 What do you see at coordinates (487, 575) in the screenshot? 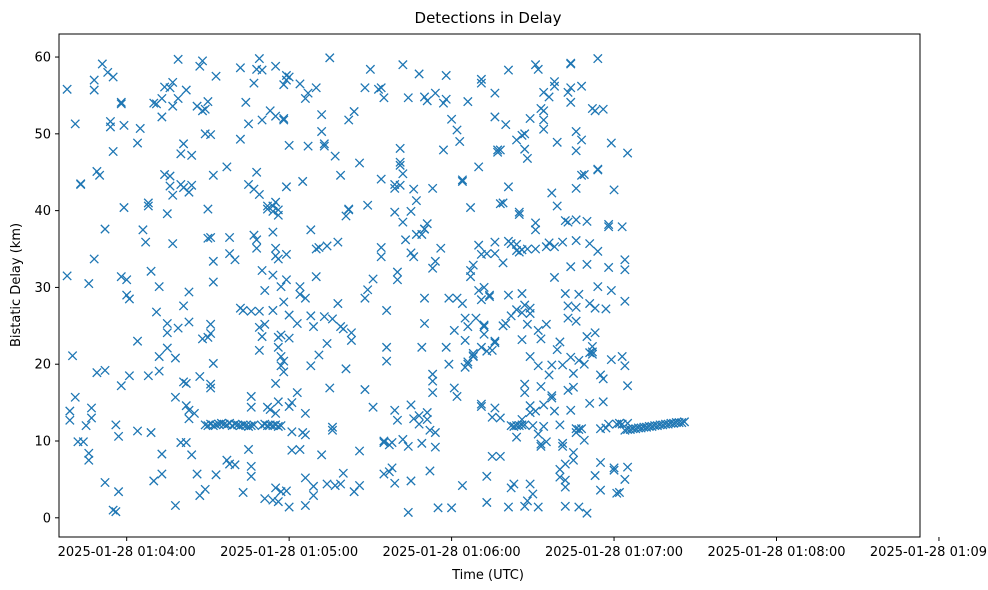
I see `x-axis-label: Time (UTC)` at bounding box center [487, 575].